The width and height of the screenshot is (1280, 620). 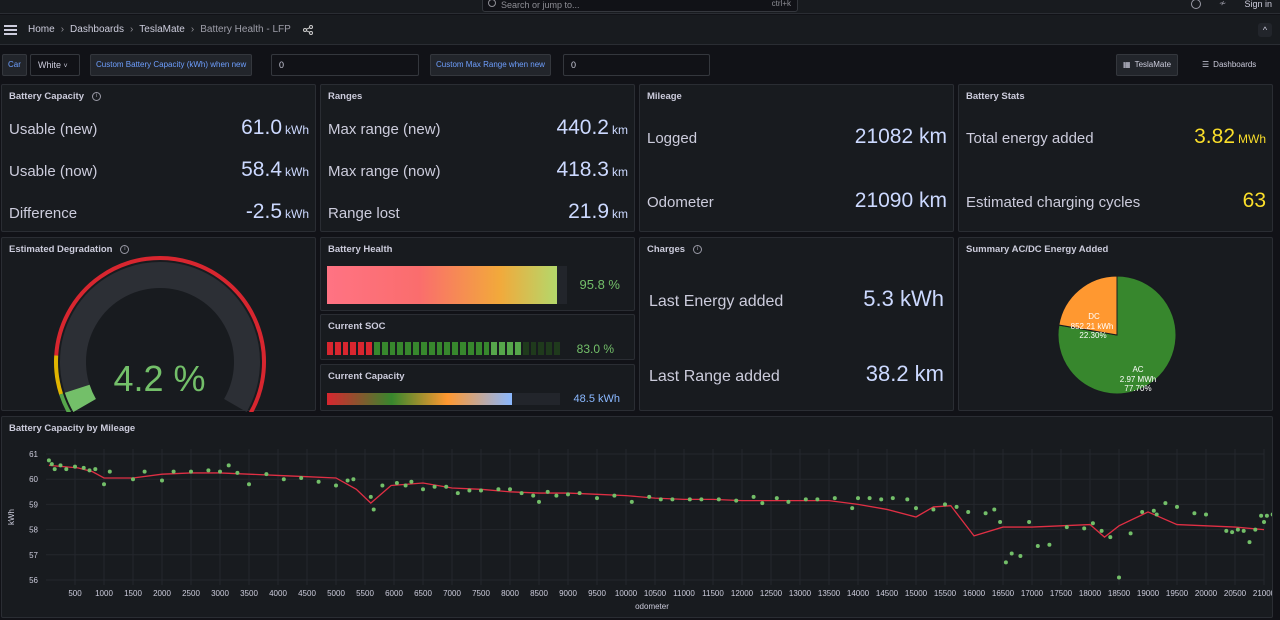 What do you see at coordinates (1119, 593) in the screenshot?
I see `x-tick-label: 18500` at bounding box center [1119, 593].